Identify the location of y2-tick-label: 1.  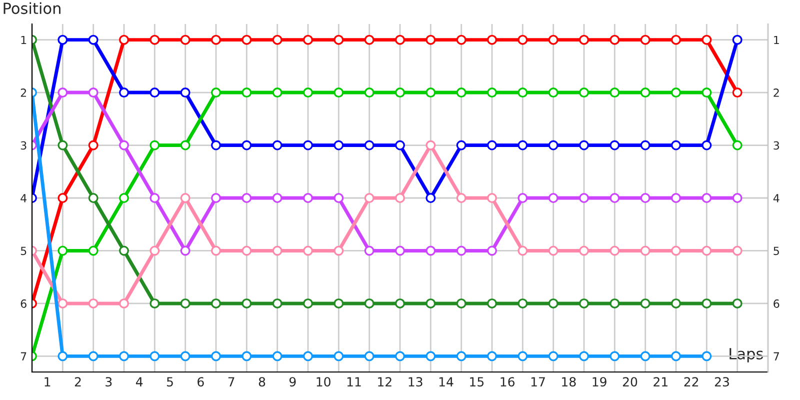
(776, 40).